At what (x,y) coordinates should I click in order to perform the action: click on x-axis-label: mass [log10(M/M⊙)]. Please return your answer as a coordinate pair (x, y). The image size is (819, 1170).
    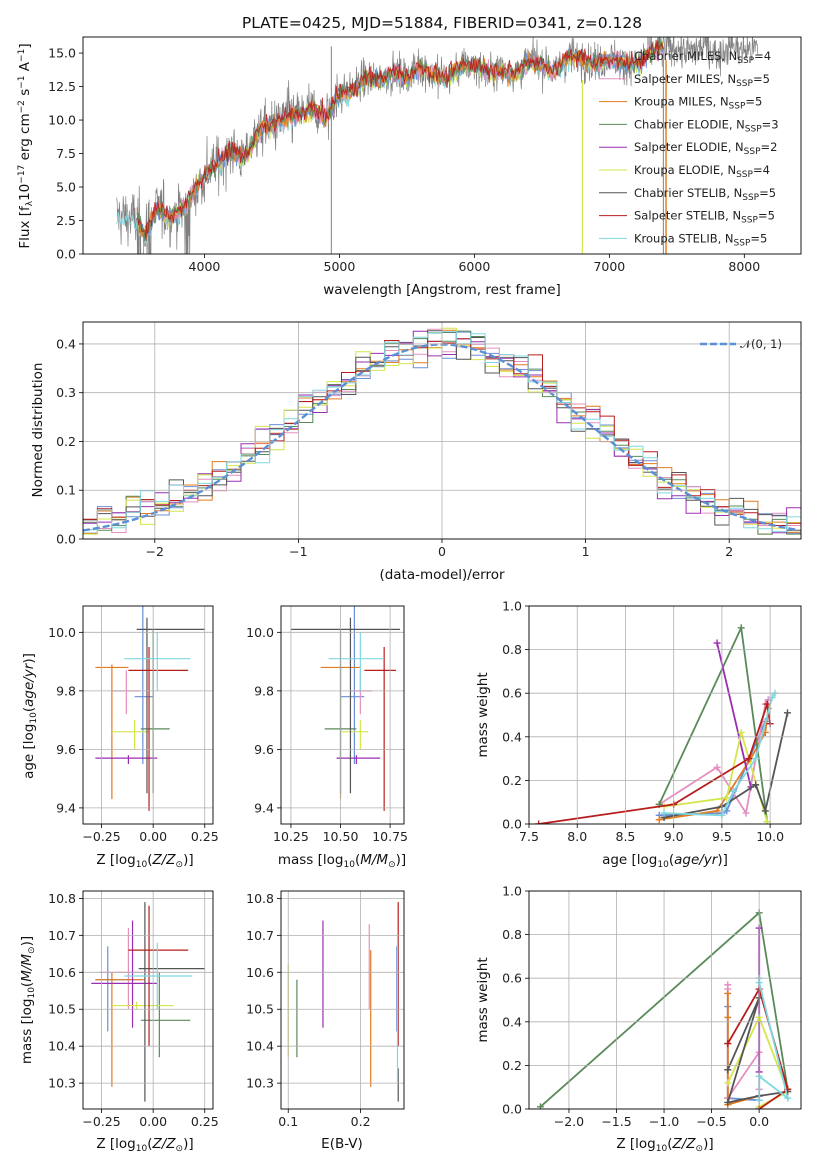
    Looking at the image, I should click on (342, 861).